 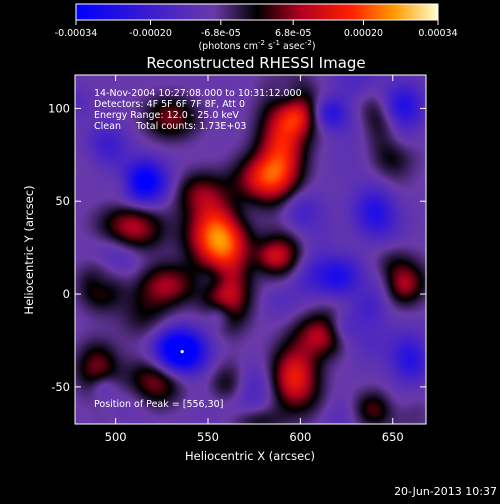 What do you see at coordinates (66, 294) in the screenshot?
I see `y-tick-label: 0` at bounding box center [66, 294].